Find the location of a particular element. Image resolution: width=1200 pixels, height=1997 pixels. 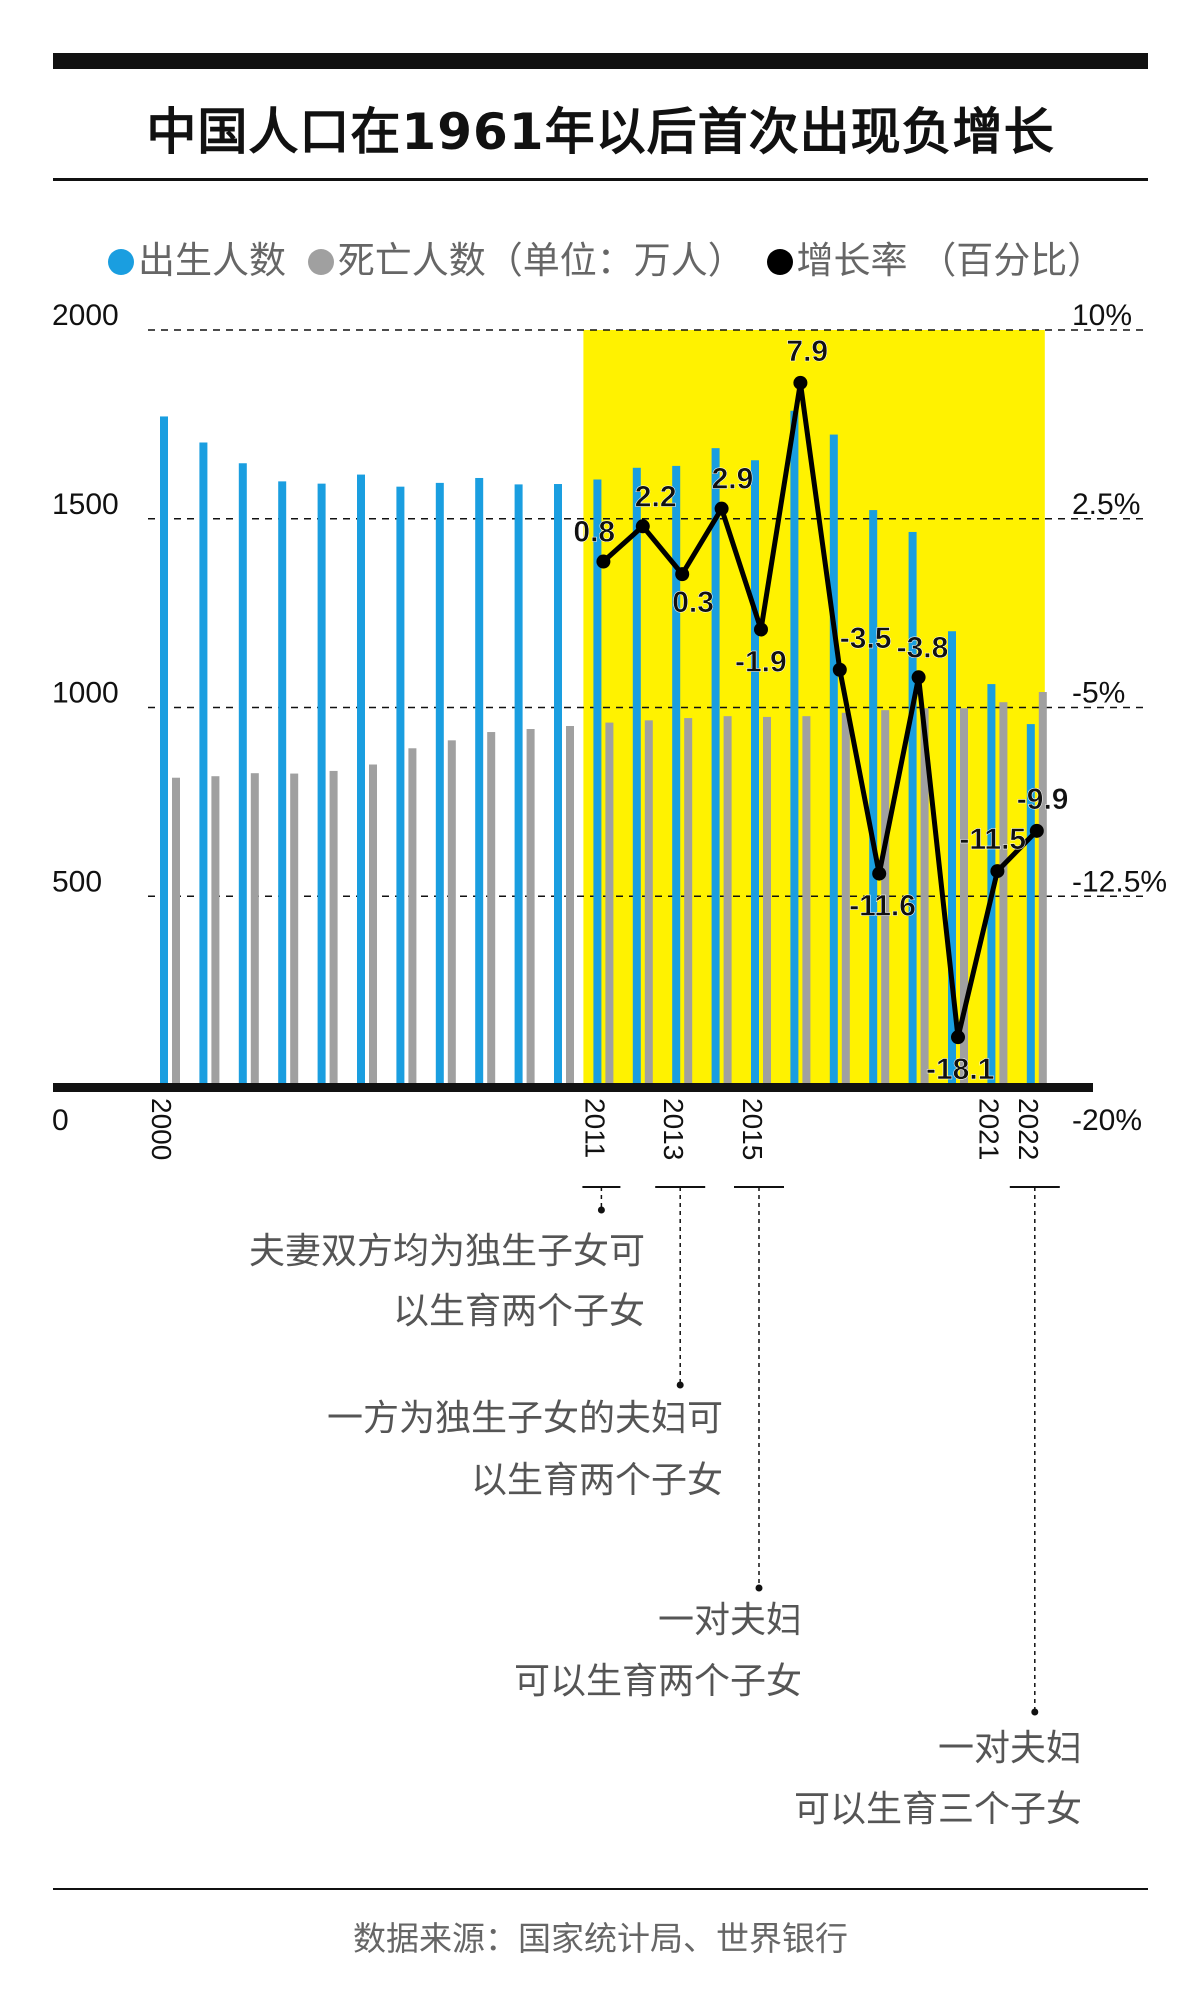

left-tick-label: 1500 is located at coordinates (85, 504).